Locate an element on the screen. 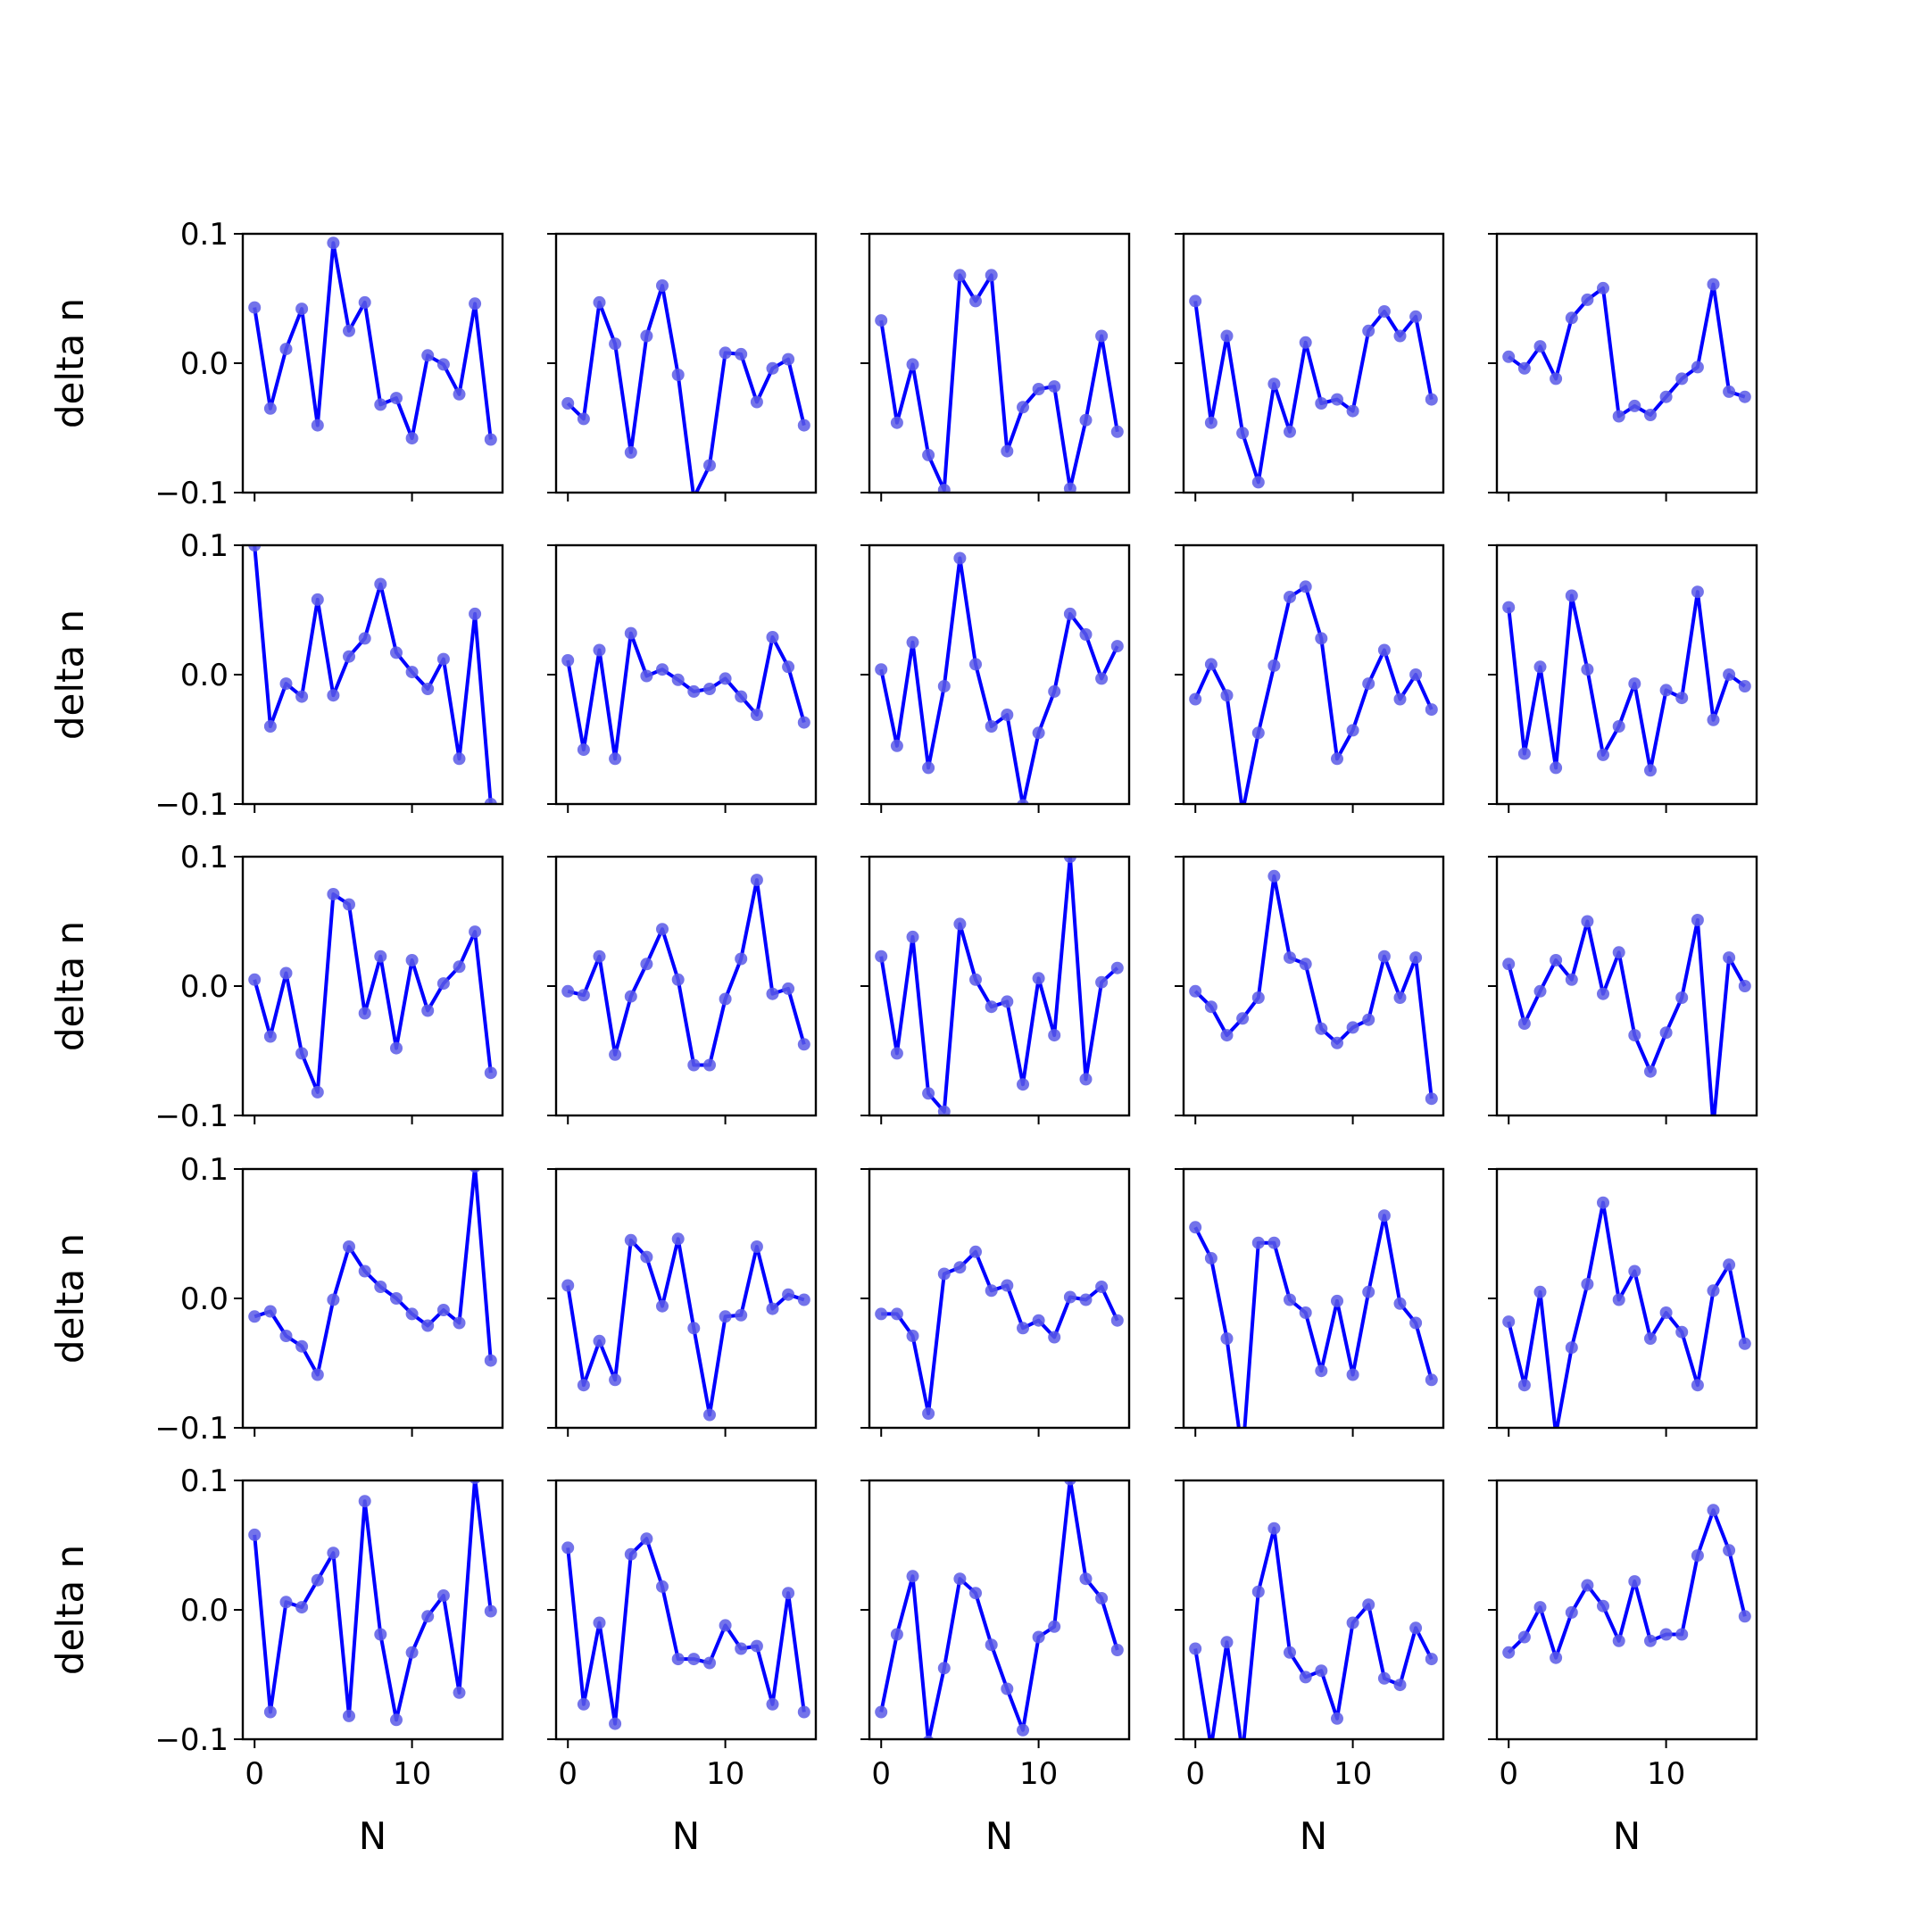 Image resolution: width=1928 pixels, height=1932 pixels. y-tick-label: 0.0 is located at coordinates (204, 987).